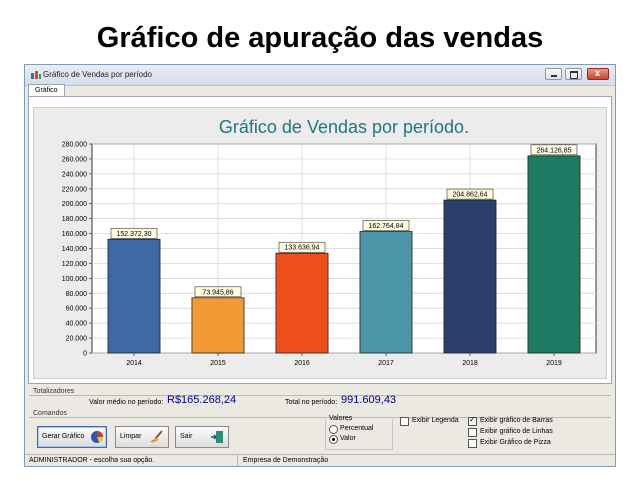 The height and width of the screenshot is (497, 640). I want to click on checkbox-exibir-legenda, so click(404, 421).